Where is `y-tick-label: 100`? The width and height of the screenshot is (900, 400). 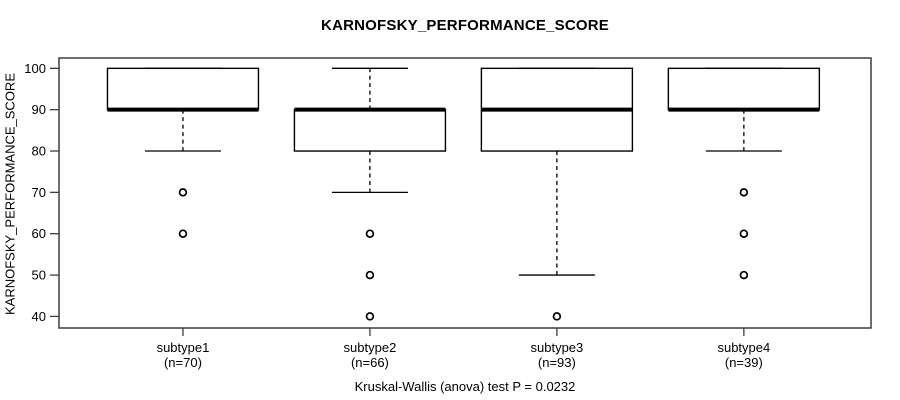
y-tick-label: 100 is located at coordinates (35, 68).